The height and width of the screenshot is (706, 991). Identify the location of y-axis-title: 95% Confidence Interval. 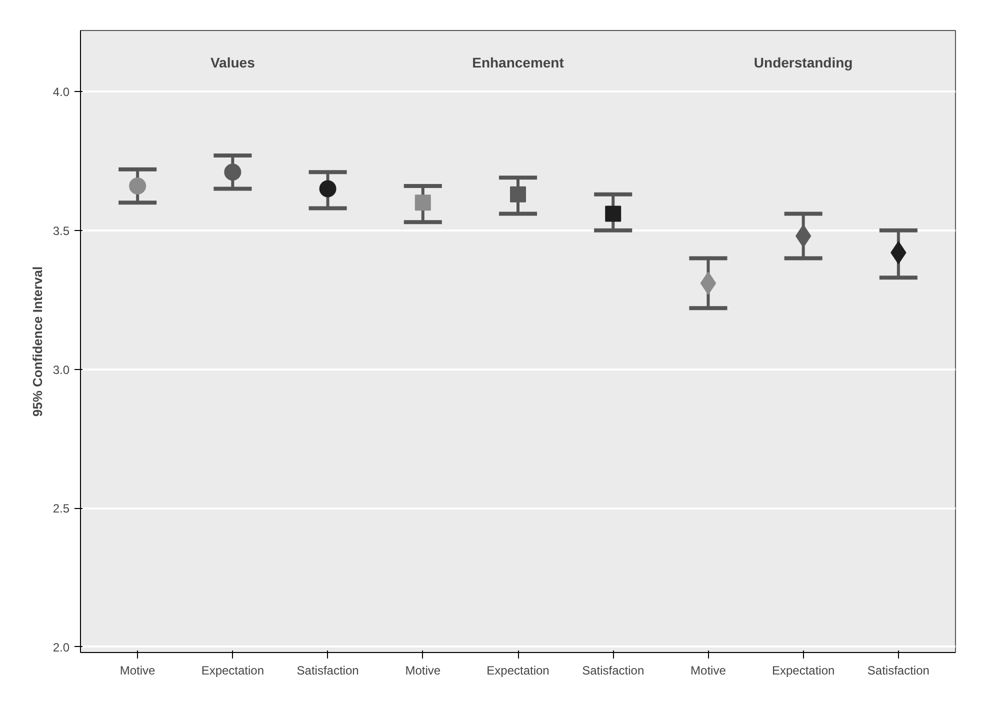
(37, 341).